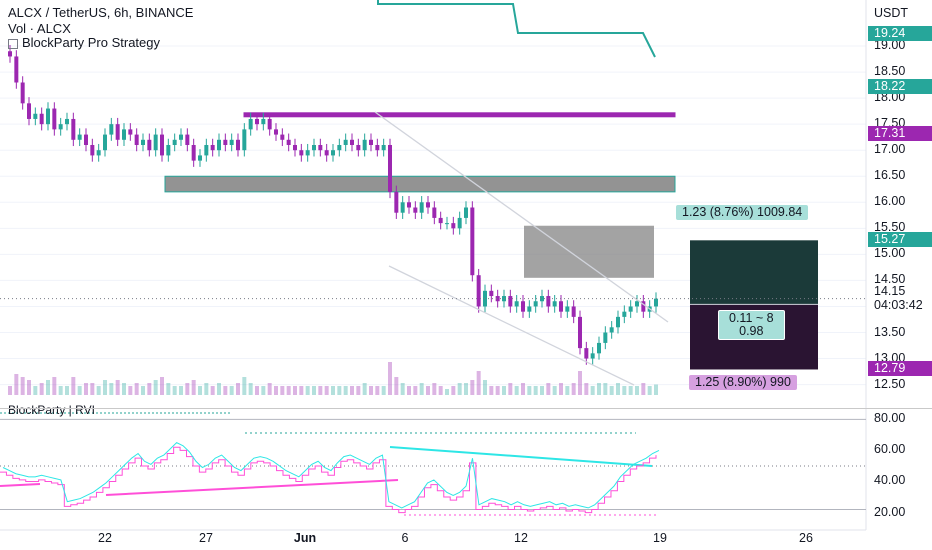 Image resolution: width=932 pixels, height=550 pixels. Describe the element at coordinates (206, 538) in the screenshot. I see `time-tick: 27` at that location.